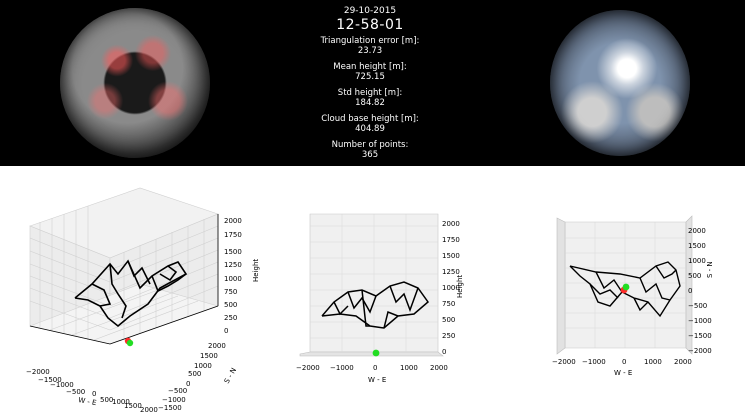 The width and height of the screenshot is (745, 416). What do you see at coordinates (370, 145) in the screenshot?
I see `number-of-points-label: Number of points:` at bounding box center [370, 145].